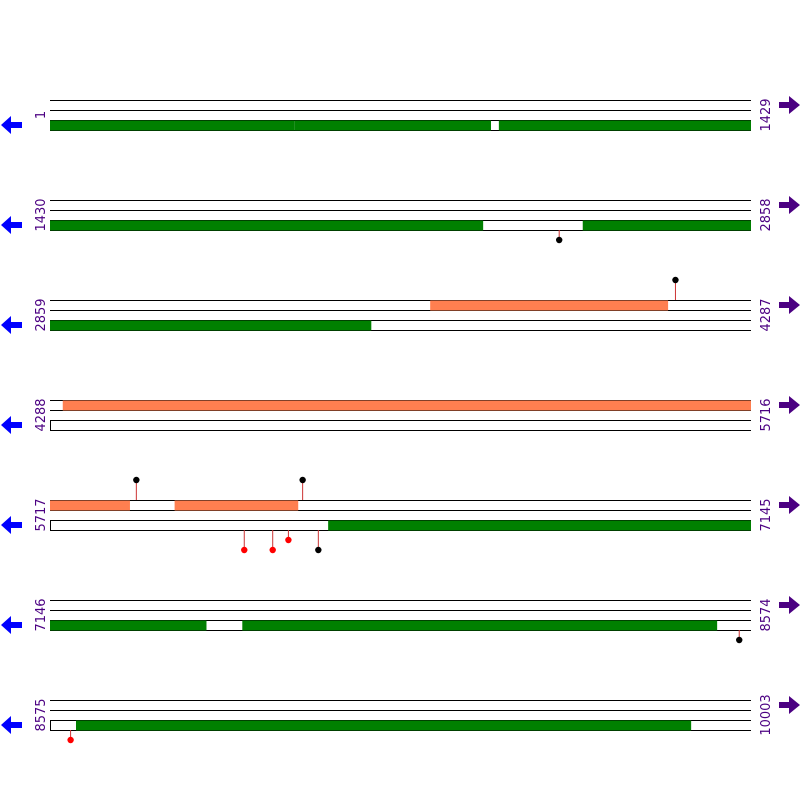  What do you see at coordinates (766, 514) in the screenshot?
I see `end-position-label: 7145` at bounding box center [766, 514].